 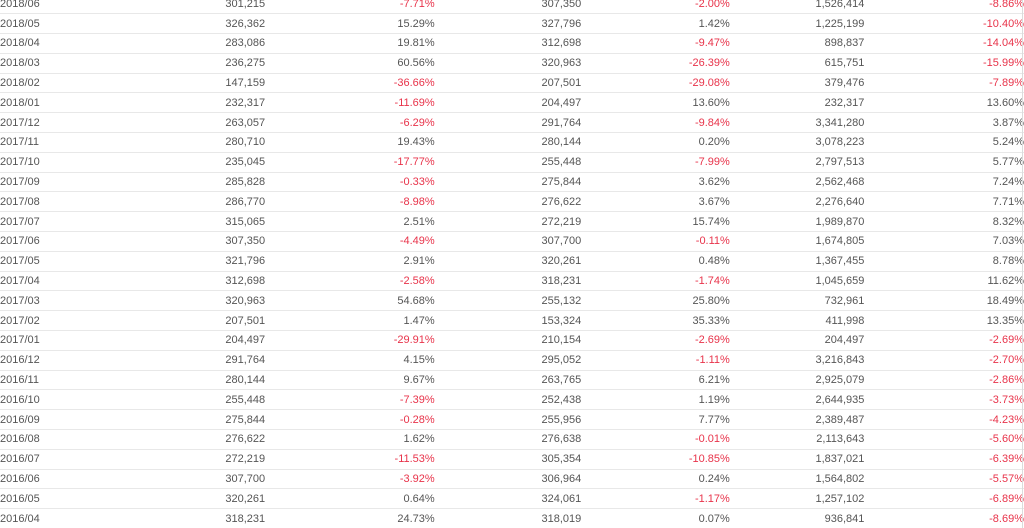 I want to click on compare-cell: 307,350, so click(x=508, y=7).